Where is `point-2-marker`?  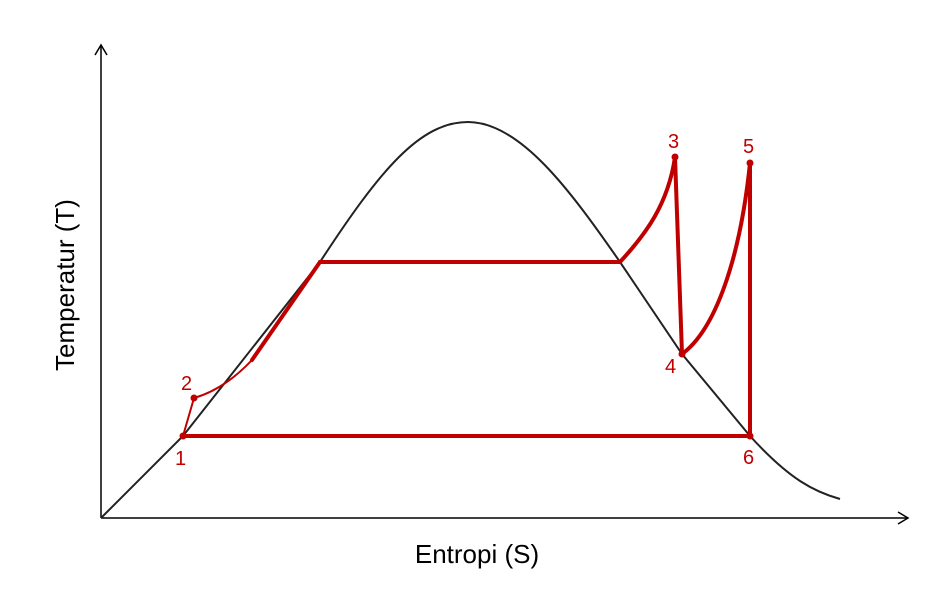
point-2-marker is located at coordinates (194, 398).